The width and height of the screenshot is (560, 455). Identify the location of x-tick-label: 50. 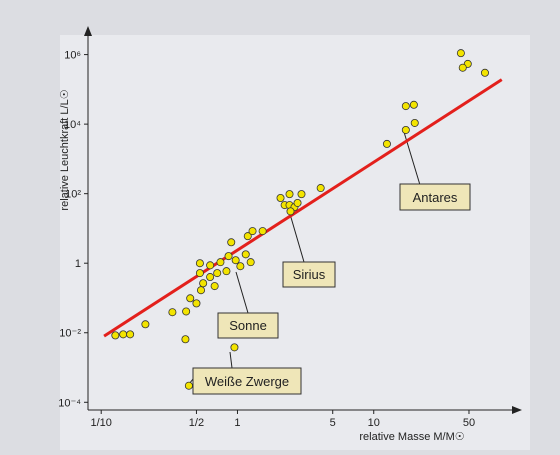
(469, 423).